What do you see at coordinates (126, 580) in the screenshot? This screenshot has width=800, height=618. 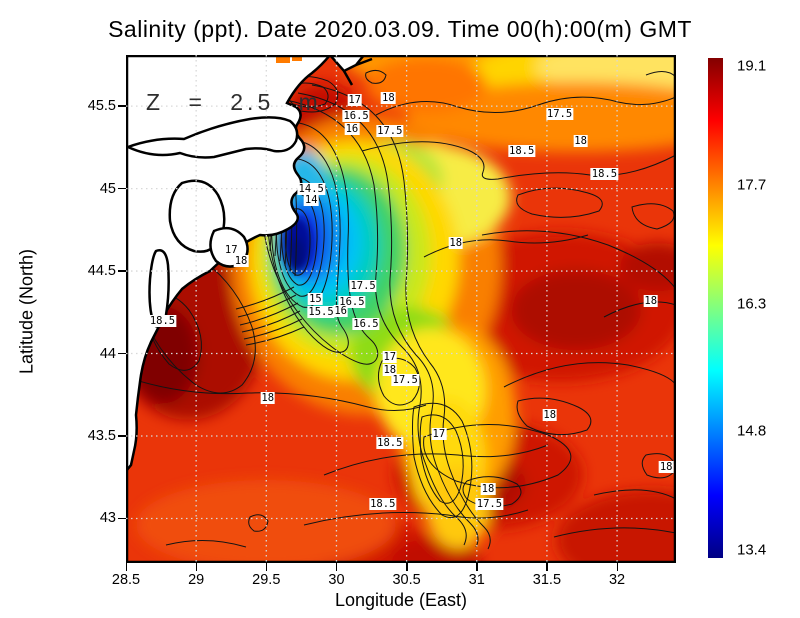 I see `x-tick-label: 28.5` at bounding box center [126, 580].